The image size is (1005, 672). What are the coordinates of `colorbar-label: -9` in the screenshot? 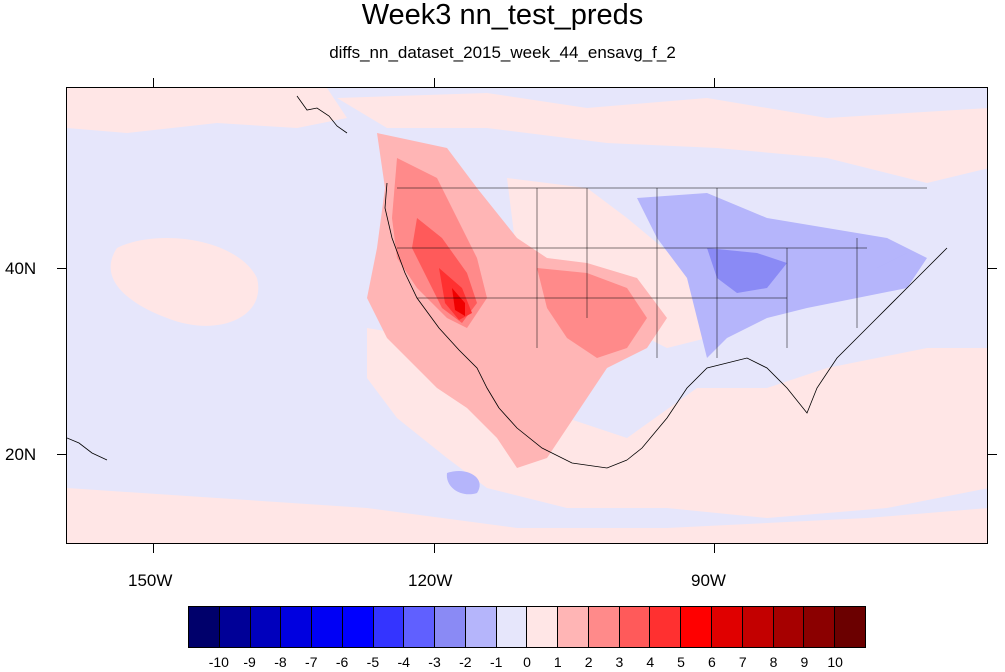 It's located at (249, 662).